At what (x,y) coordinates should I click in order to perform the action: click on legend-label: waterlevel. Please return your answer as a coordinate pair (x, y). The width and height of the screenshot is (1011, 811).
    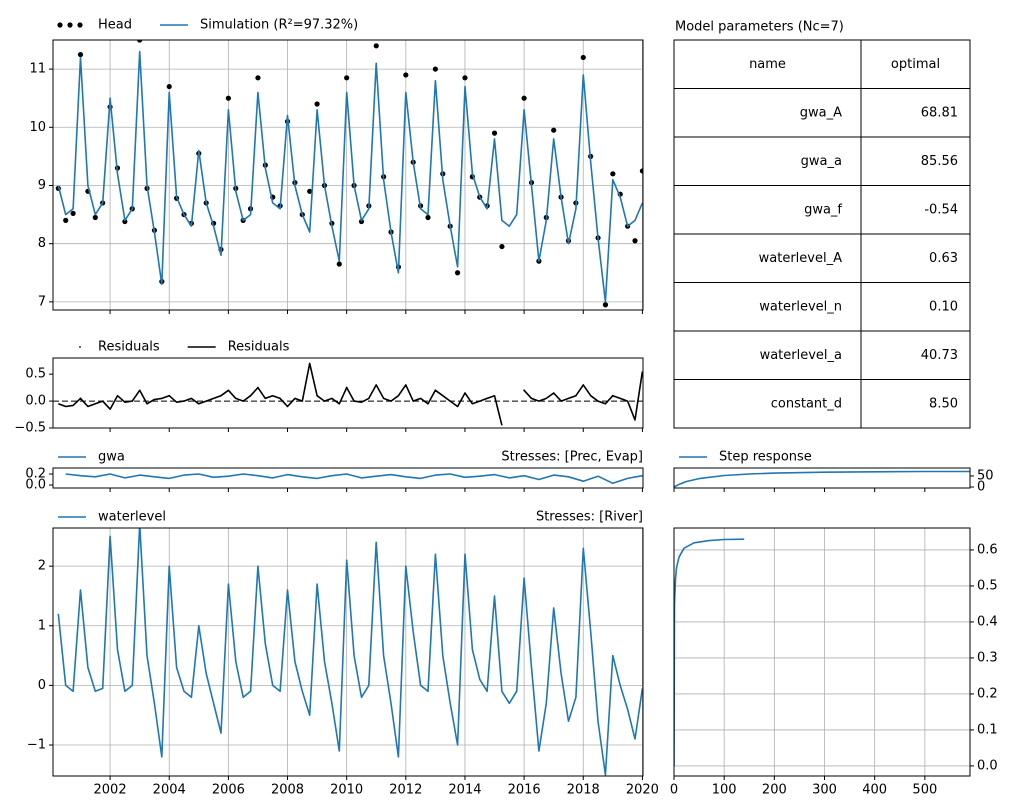
    Looking at the image, I should click on (132, 517).